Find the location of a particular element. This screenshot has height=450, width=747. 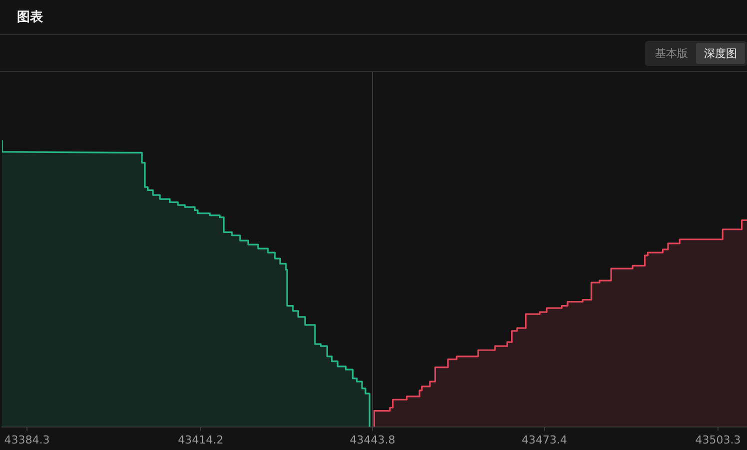

x-tick-label: 43503.3 is located at coordinates (718, 439).